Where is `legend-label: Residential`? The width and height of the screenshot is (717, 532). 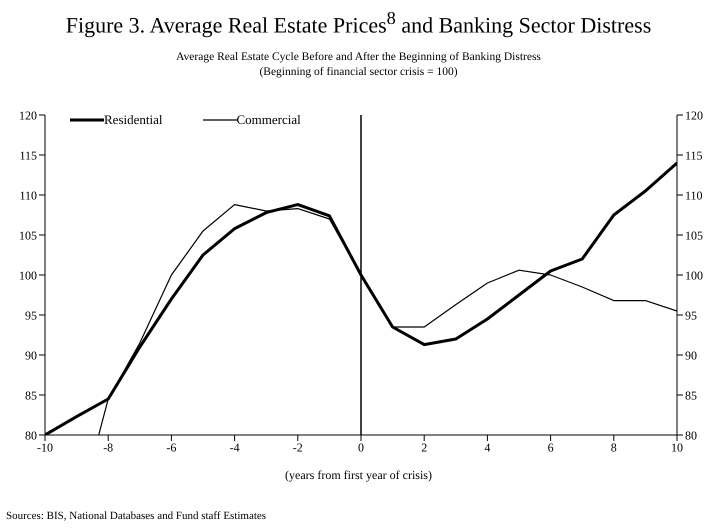 legend-label: Residential is located at coordinates (133, 120).